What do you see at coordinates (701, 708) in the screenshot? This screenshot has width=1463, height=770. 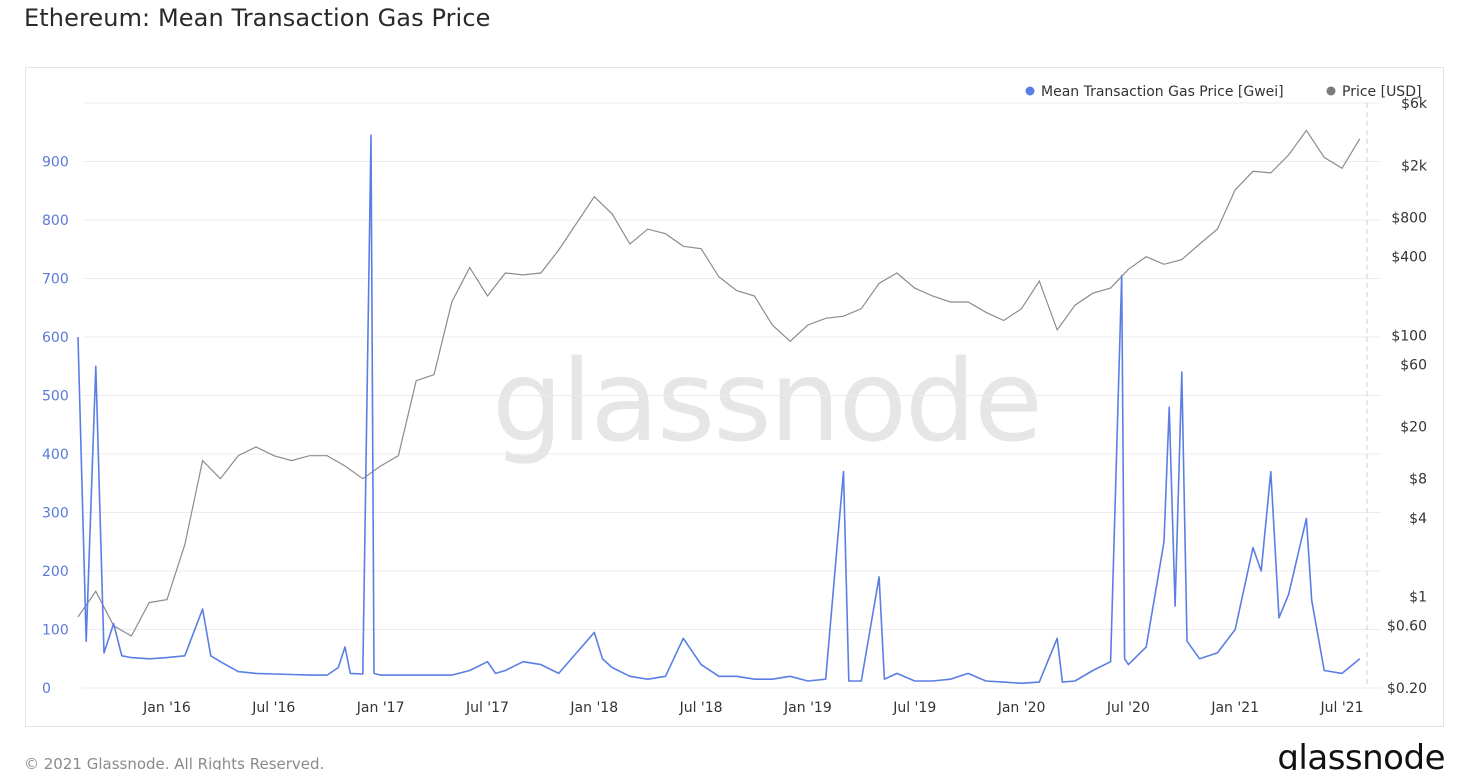 I see `x-tick-label: Jul '18` at bounding box center [701, 708].